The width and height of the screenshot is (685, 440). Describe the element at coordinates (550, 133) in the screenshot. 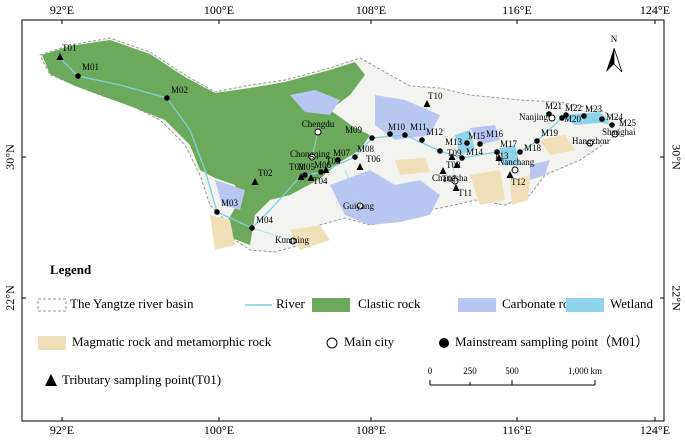

I see `mainstream-label: M19` at that location.